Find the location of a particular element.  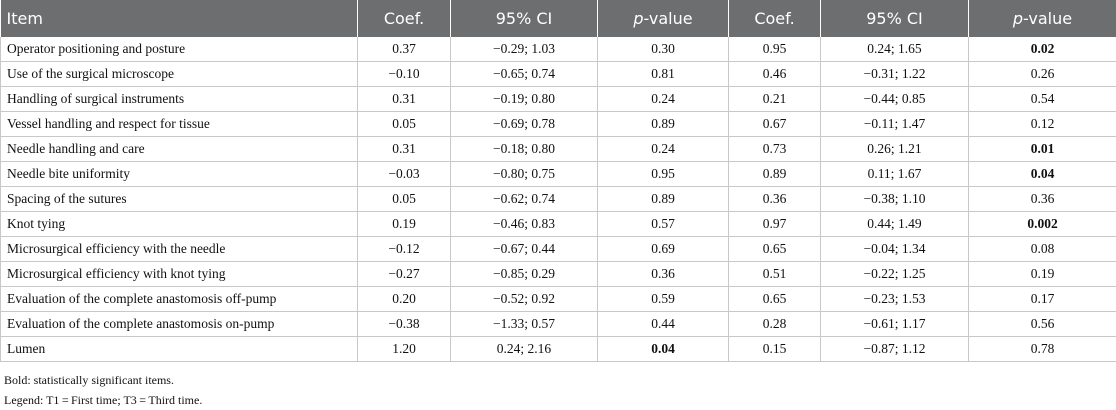

table-cell: 0.30 is located at coordinates (663, 49).